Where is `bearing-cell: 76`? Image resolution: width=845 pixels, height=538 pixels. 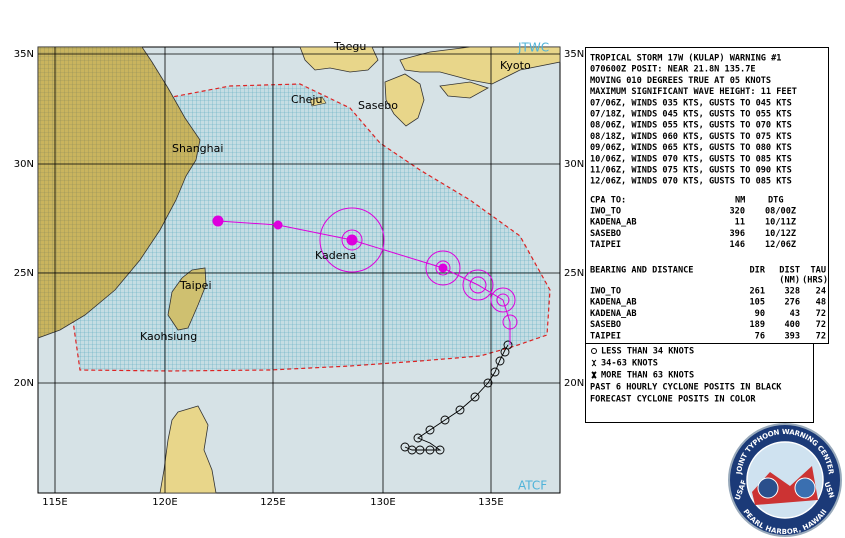 bearing-cell: 76 is located at coordinates (760, 336).